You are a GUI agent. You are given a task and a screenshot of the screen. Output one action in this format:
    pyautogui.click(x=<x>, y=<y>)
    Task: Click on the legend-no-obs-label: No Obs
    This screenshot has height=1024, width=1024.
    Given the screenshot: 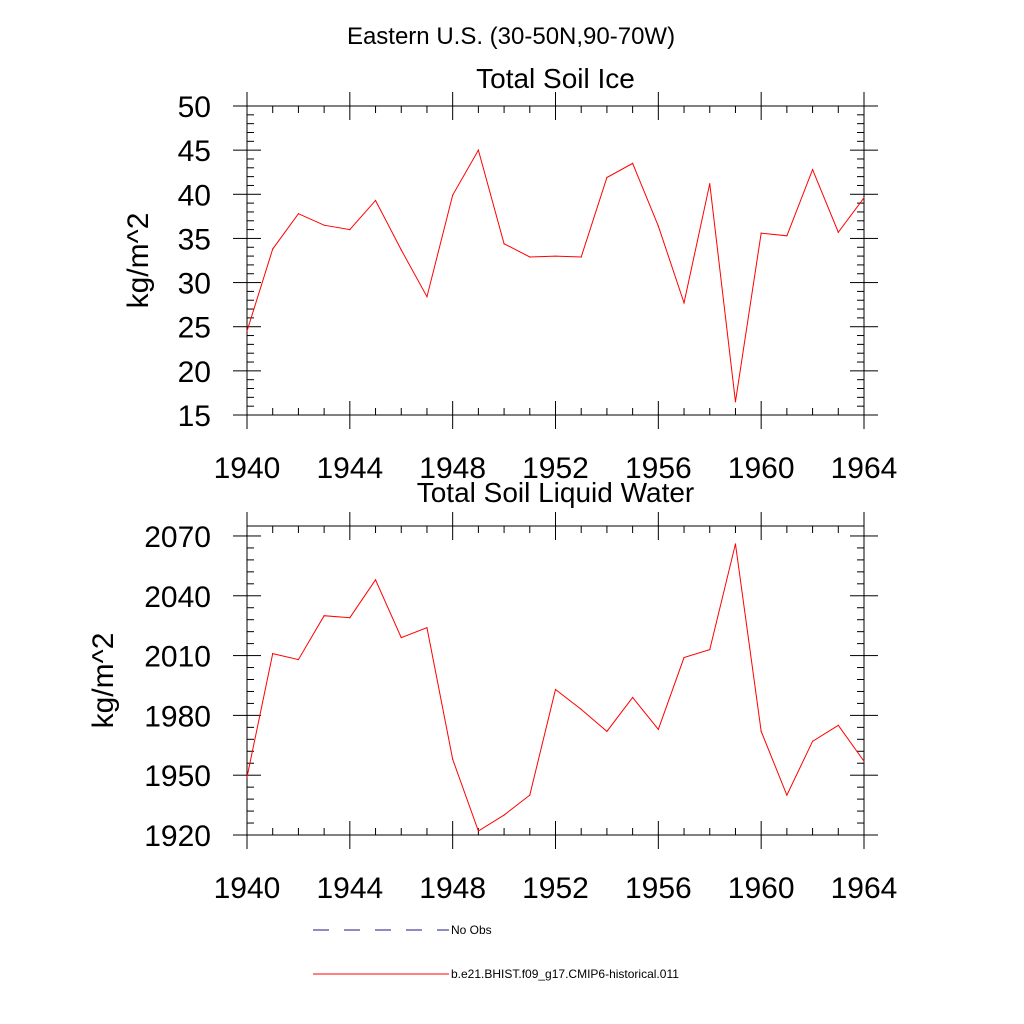 What is the action you would take?
    pyautogui.click(x=471, y=930)
    